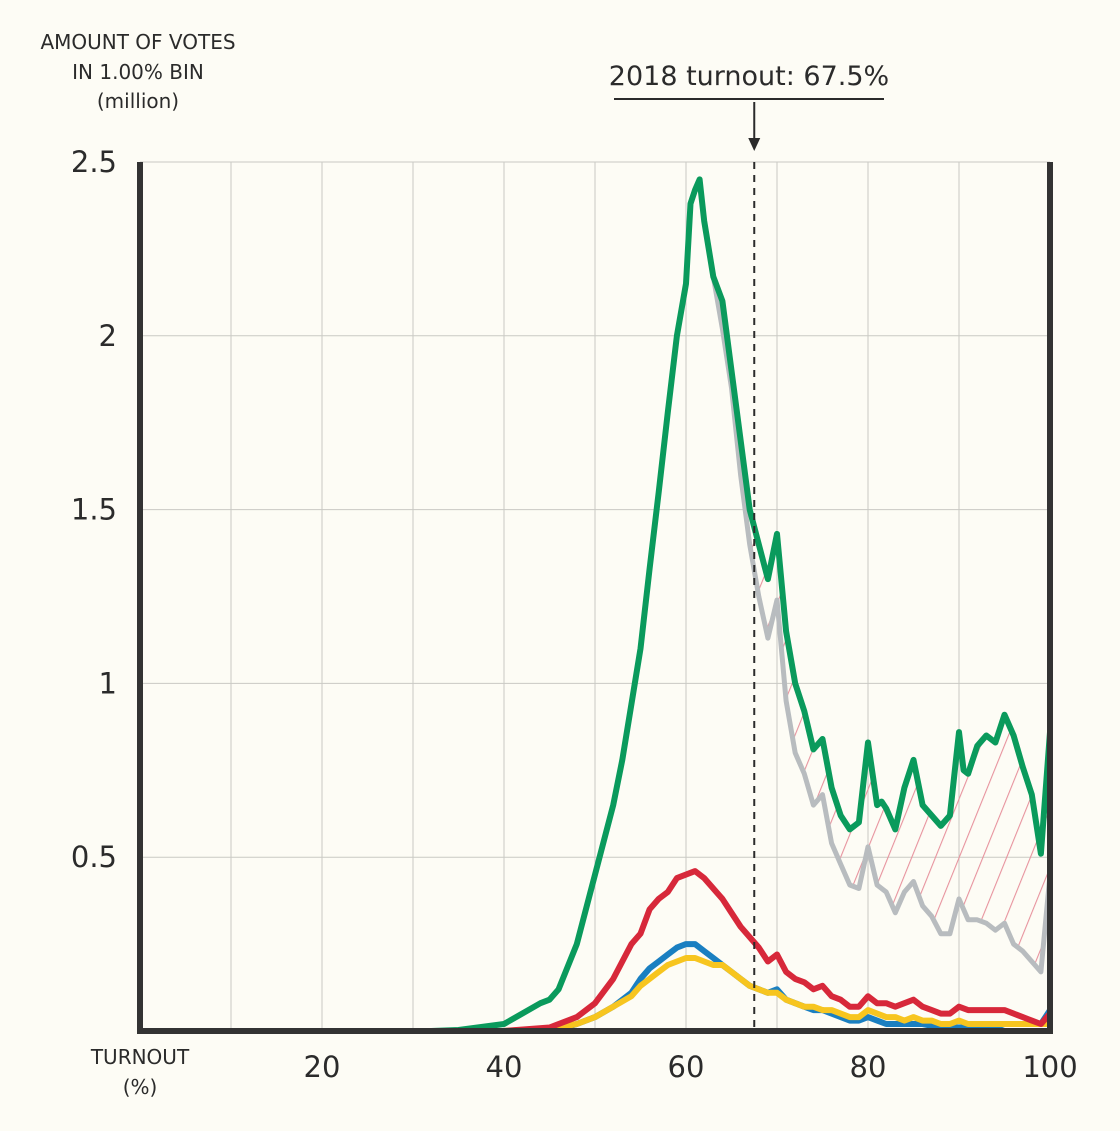  Describe the element at coordinates (94, 162) in the screenshot. I see `y-tick-label-2.5: 2.5` at that location.